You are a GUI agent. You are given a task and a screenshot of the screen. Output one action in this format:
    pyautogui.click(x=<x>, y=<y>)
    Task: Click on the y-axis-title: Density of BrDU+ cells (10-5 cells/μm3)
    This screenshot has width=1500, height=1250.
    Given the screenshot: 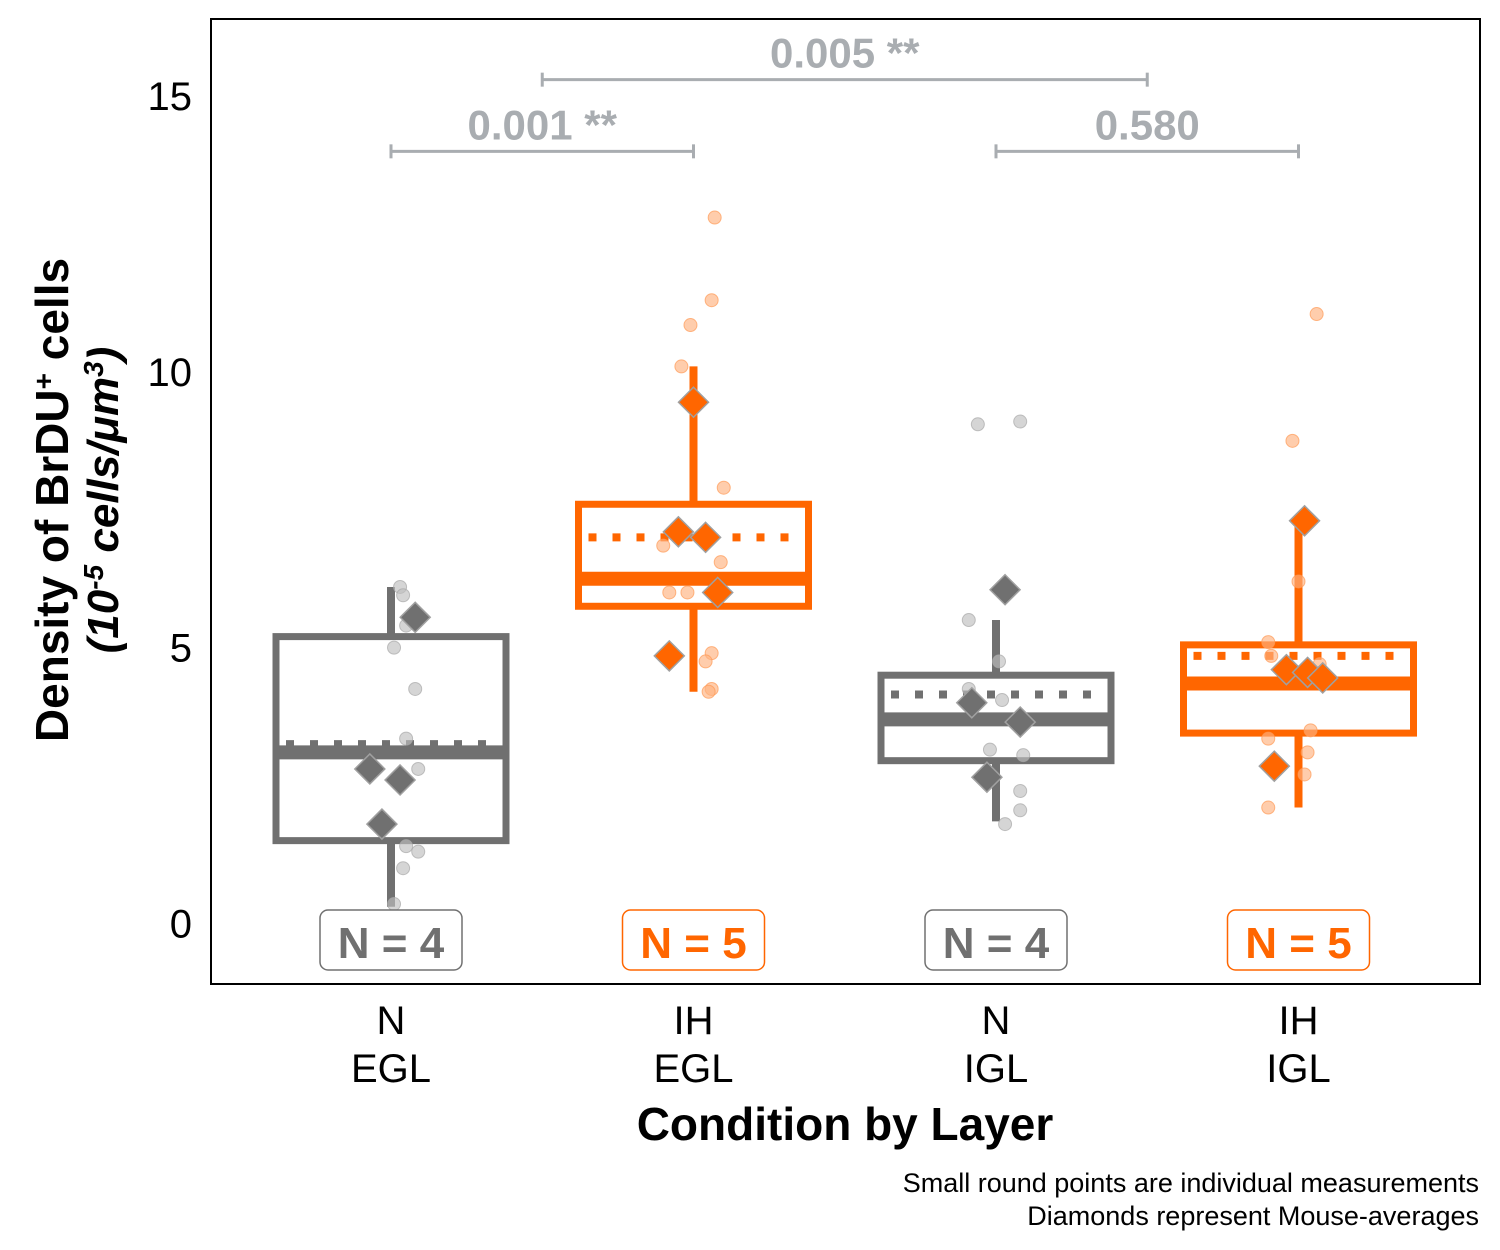 What is the action you would take?
    pyautogui.click(x=77, y=500)
    